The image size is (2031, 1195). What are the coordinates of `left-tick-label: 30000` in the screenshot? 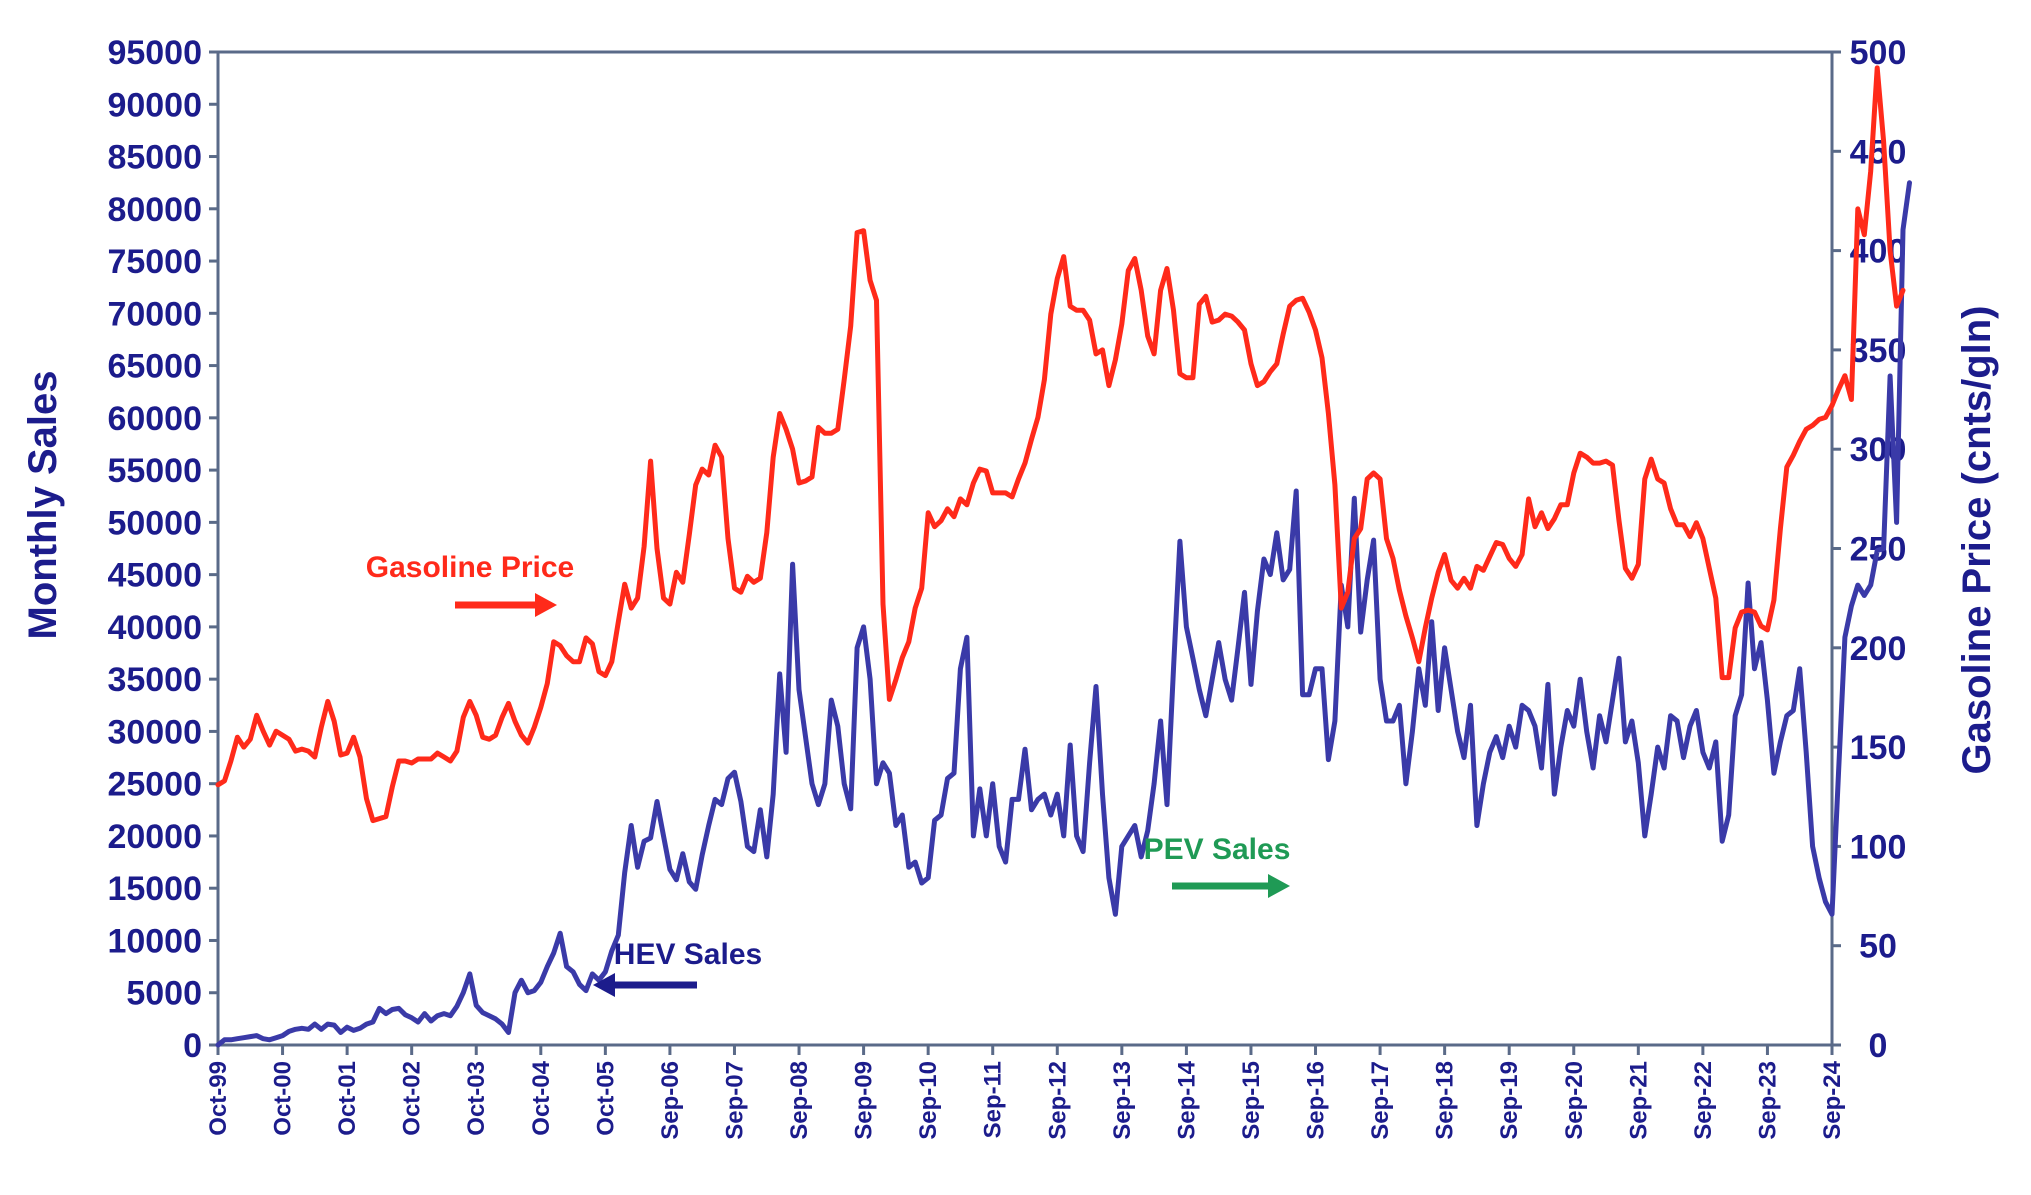 It's located at (154, 732).